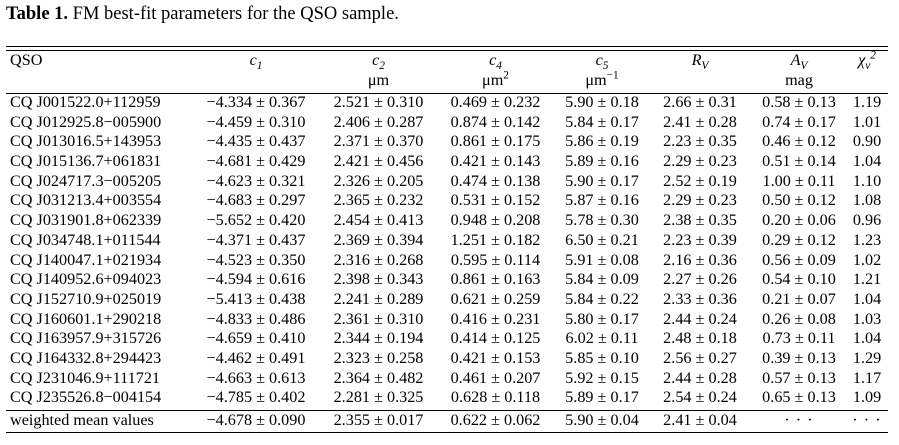 This screenshot has width=899, height=445. What do you see at coordinates (799, 377) in the screenshot?
I see `cell-av: 0.57 ± 0.13` at bounding box center [799, 377].